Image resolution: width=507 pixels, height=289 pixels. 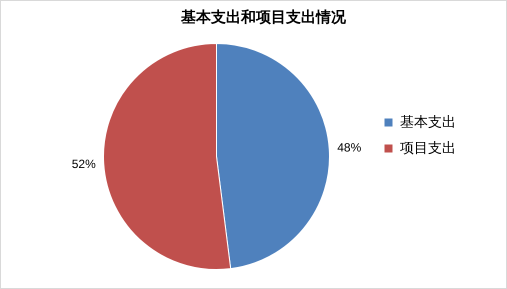 I want to click on data-label: 52%, so click(x=84, y=163).